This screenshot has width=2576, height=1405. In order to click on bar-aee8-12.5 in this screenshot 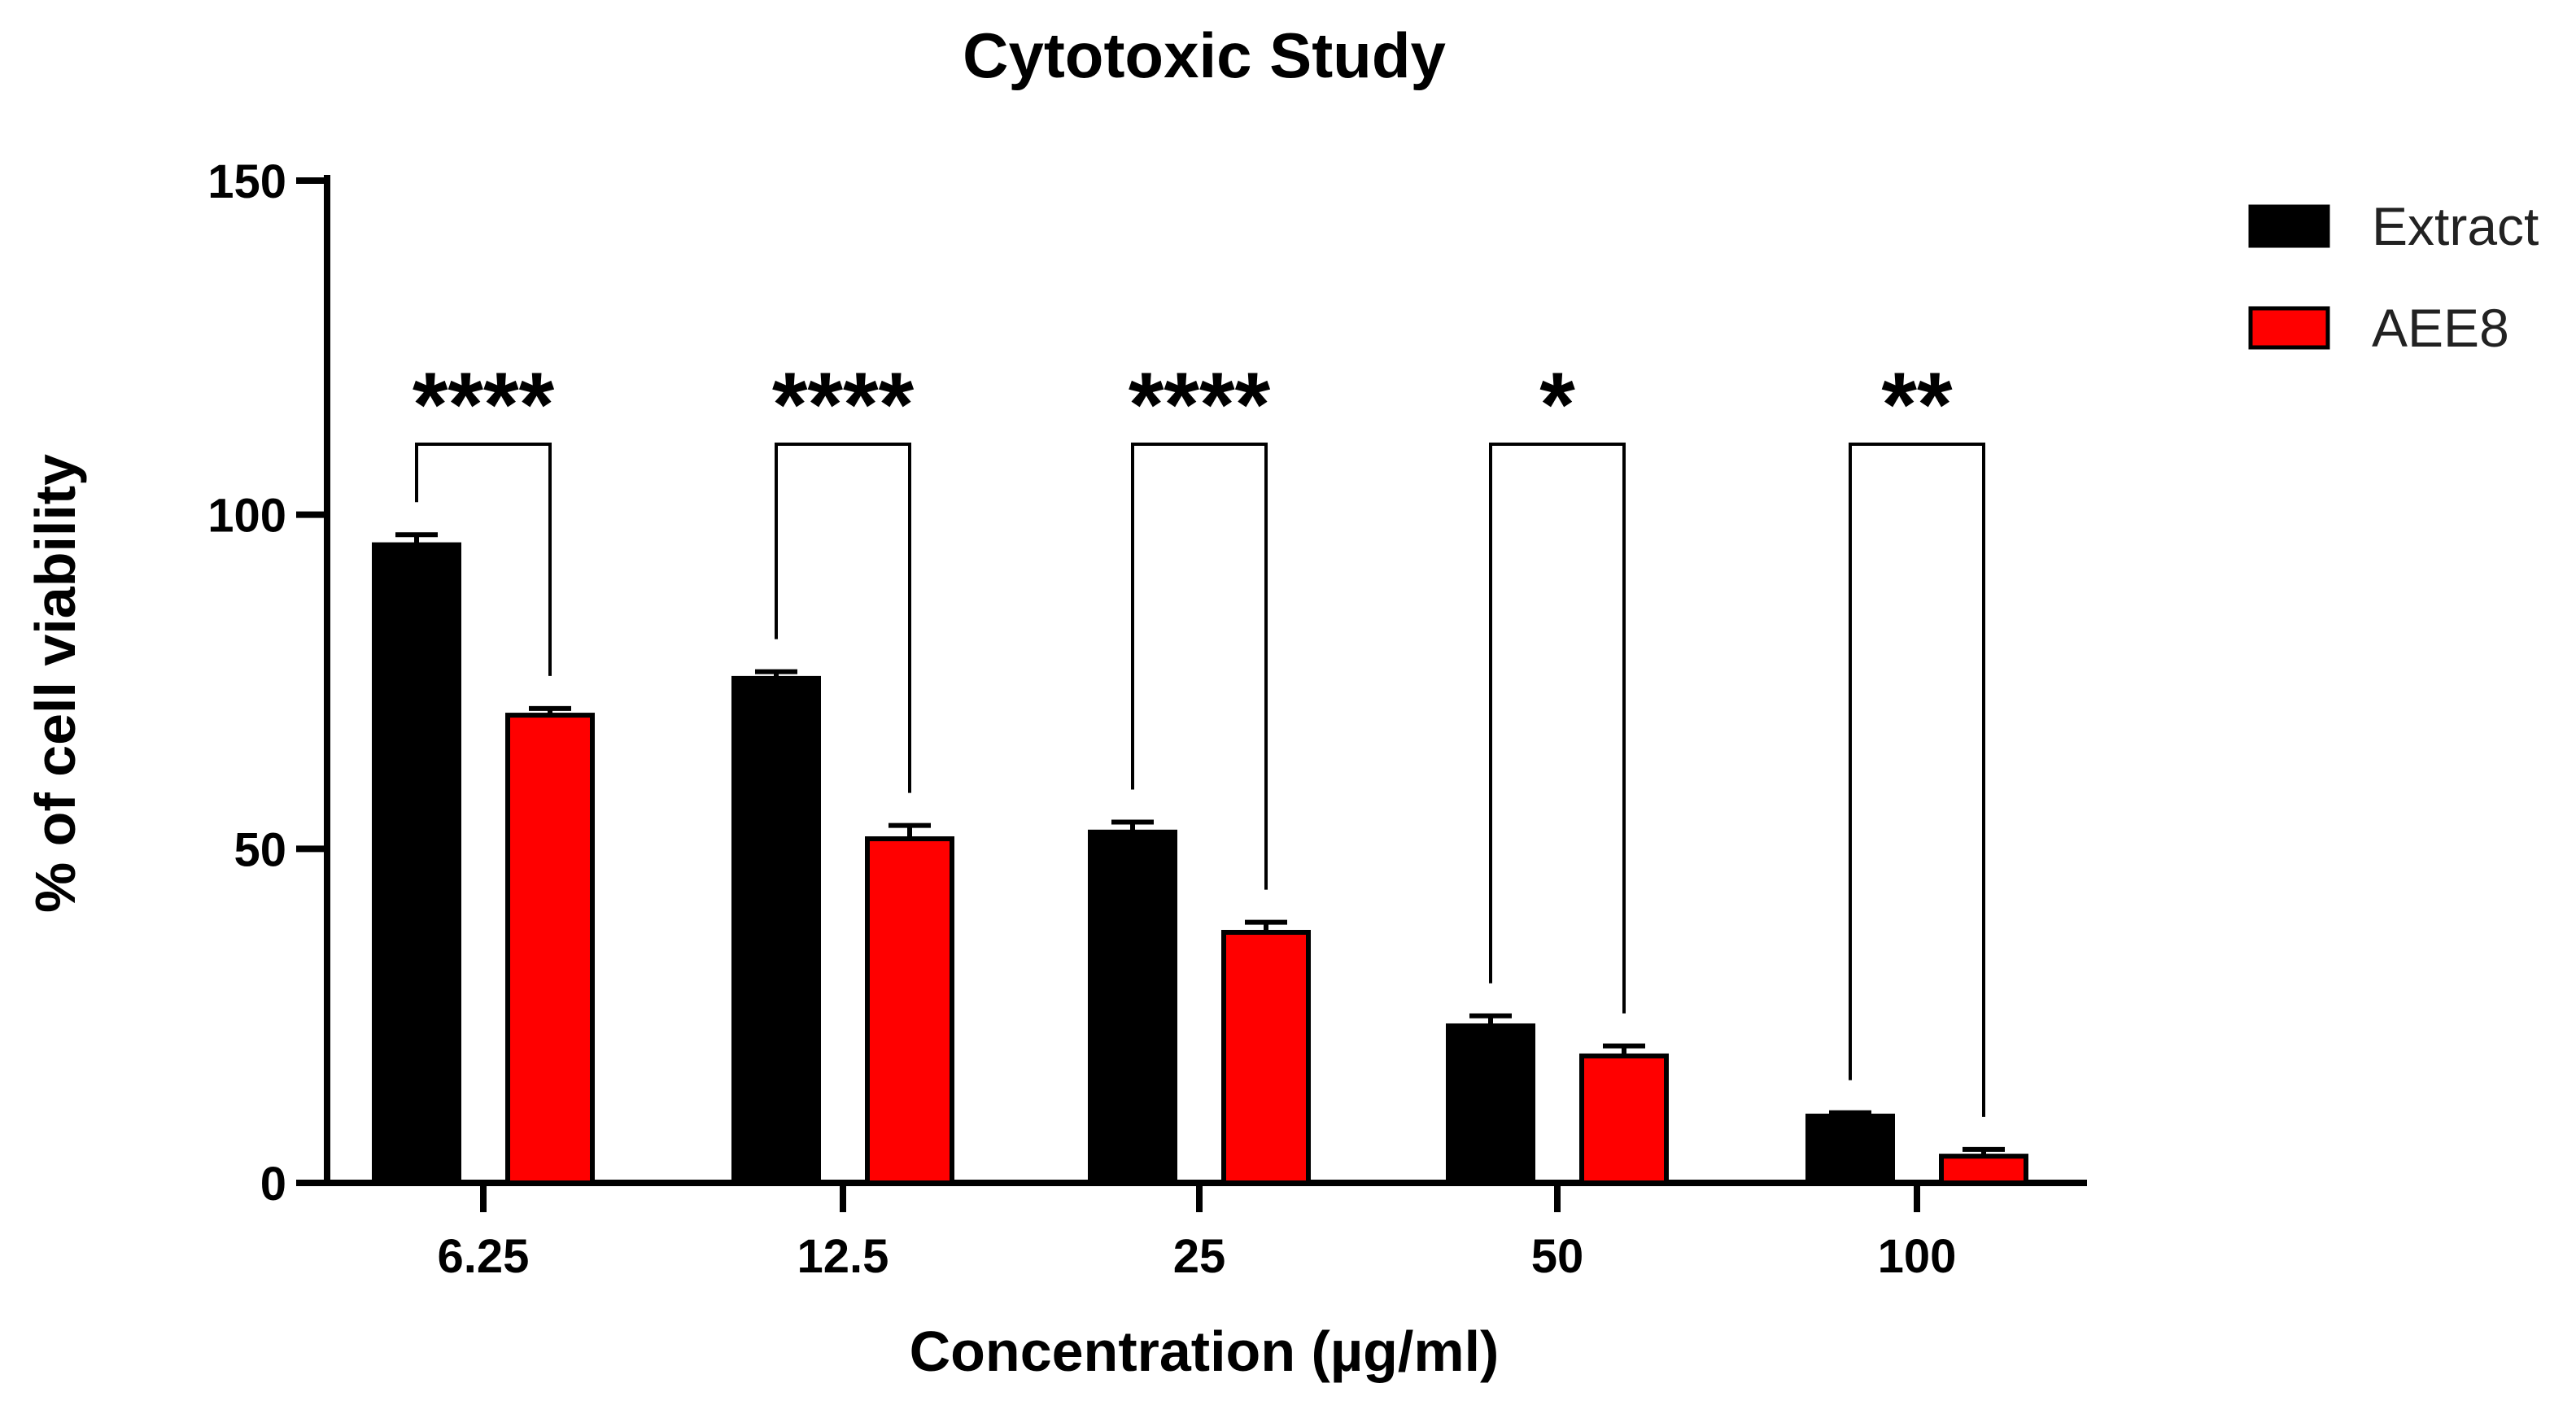, I will do `click(909, 1010)`.